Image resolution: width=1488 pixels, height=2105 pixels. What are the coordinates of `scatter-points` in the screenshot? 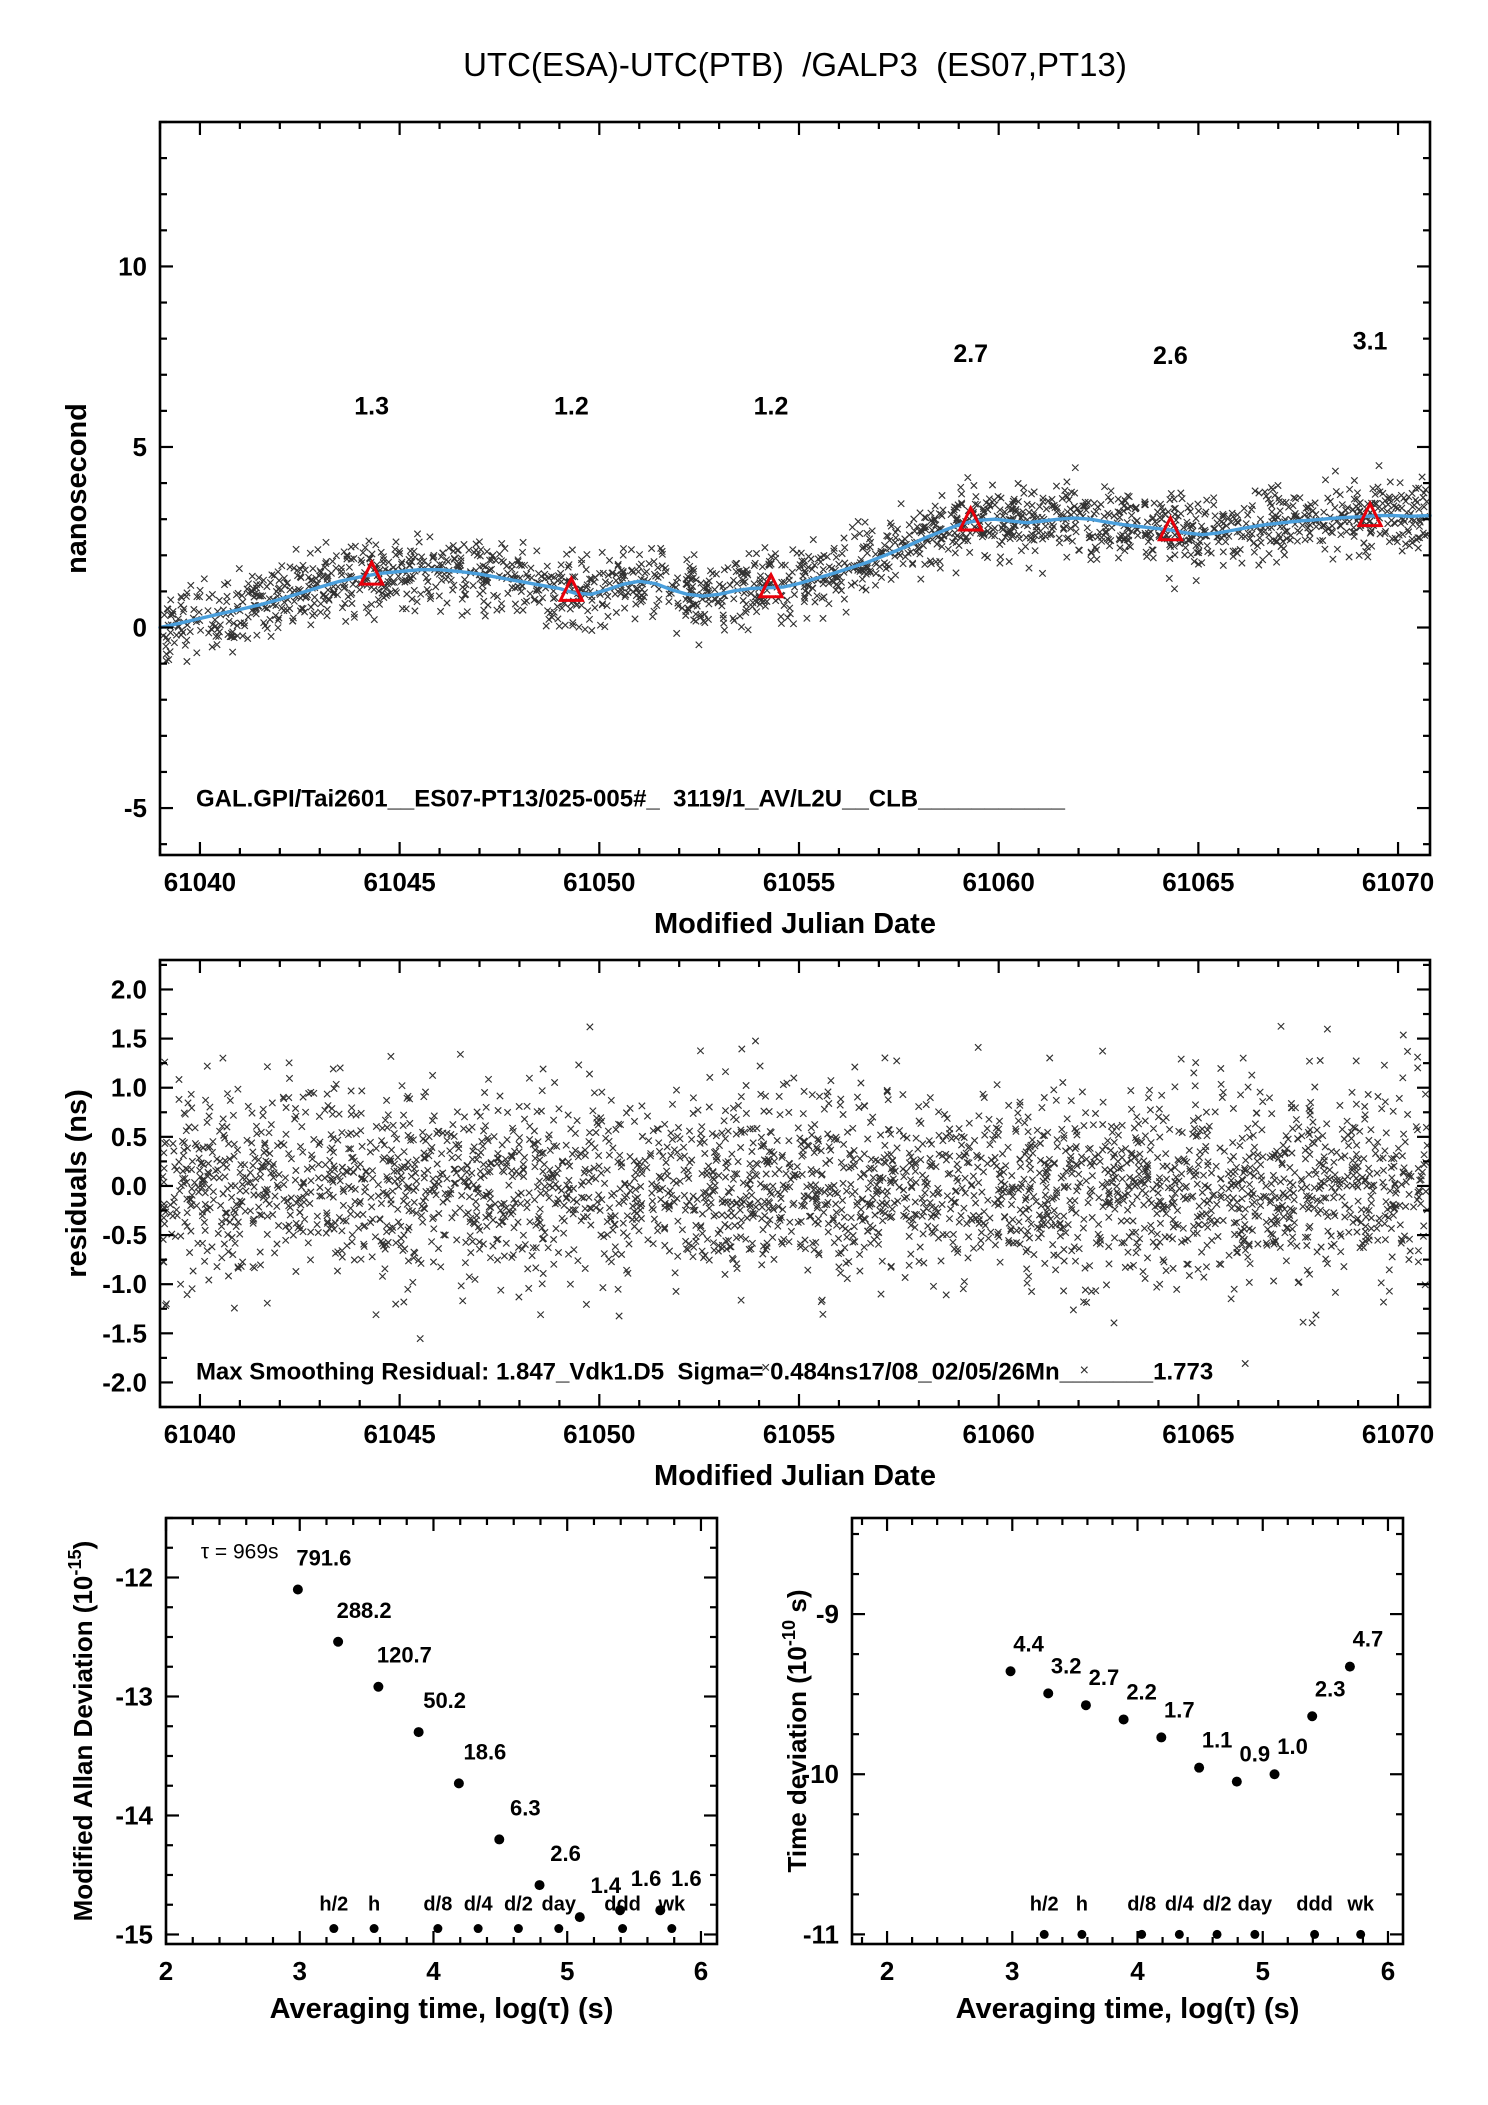 It's located at (795, 1198).